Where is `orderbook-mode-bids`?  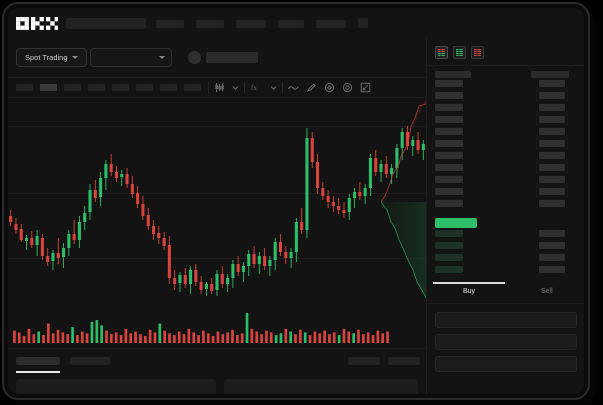 orderbook-mode-bids is located at coordinates (459, 52).